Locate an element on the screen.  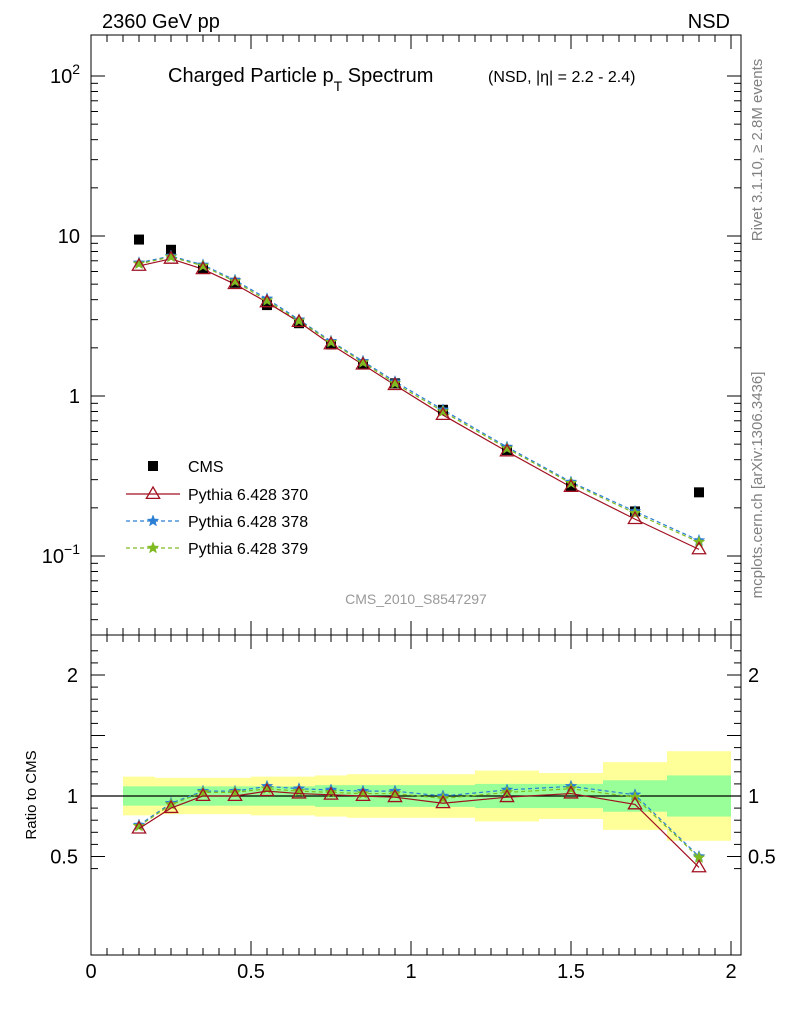
chart-title-subscript: T is located at coordinates (338, 86).